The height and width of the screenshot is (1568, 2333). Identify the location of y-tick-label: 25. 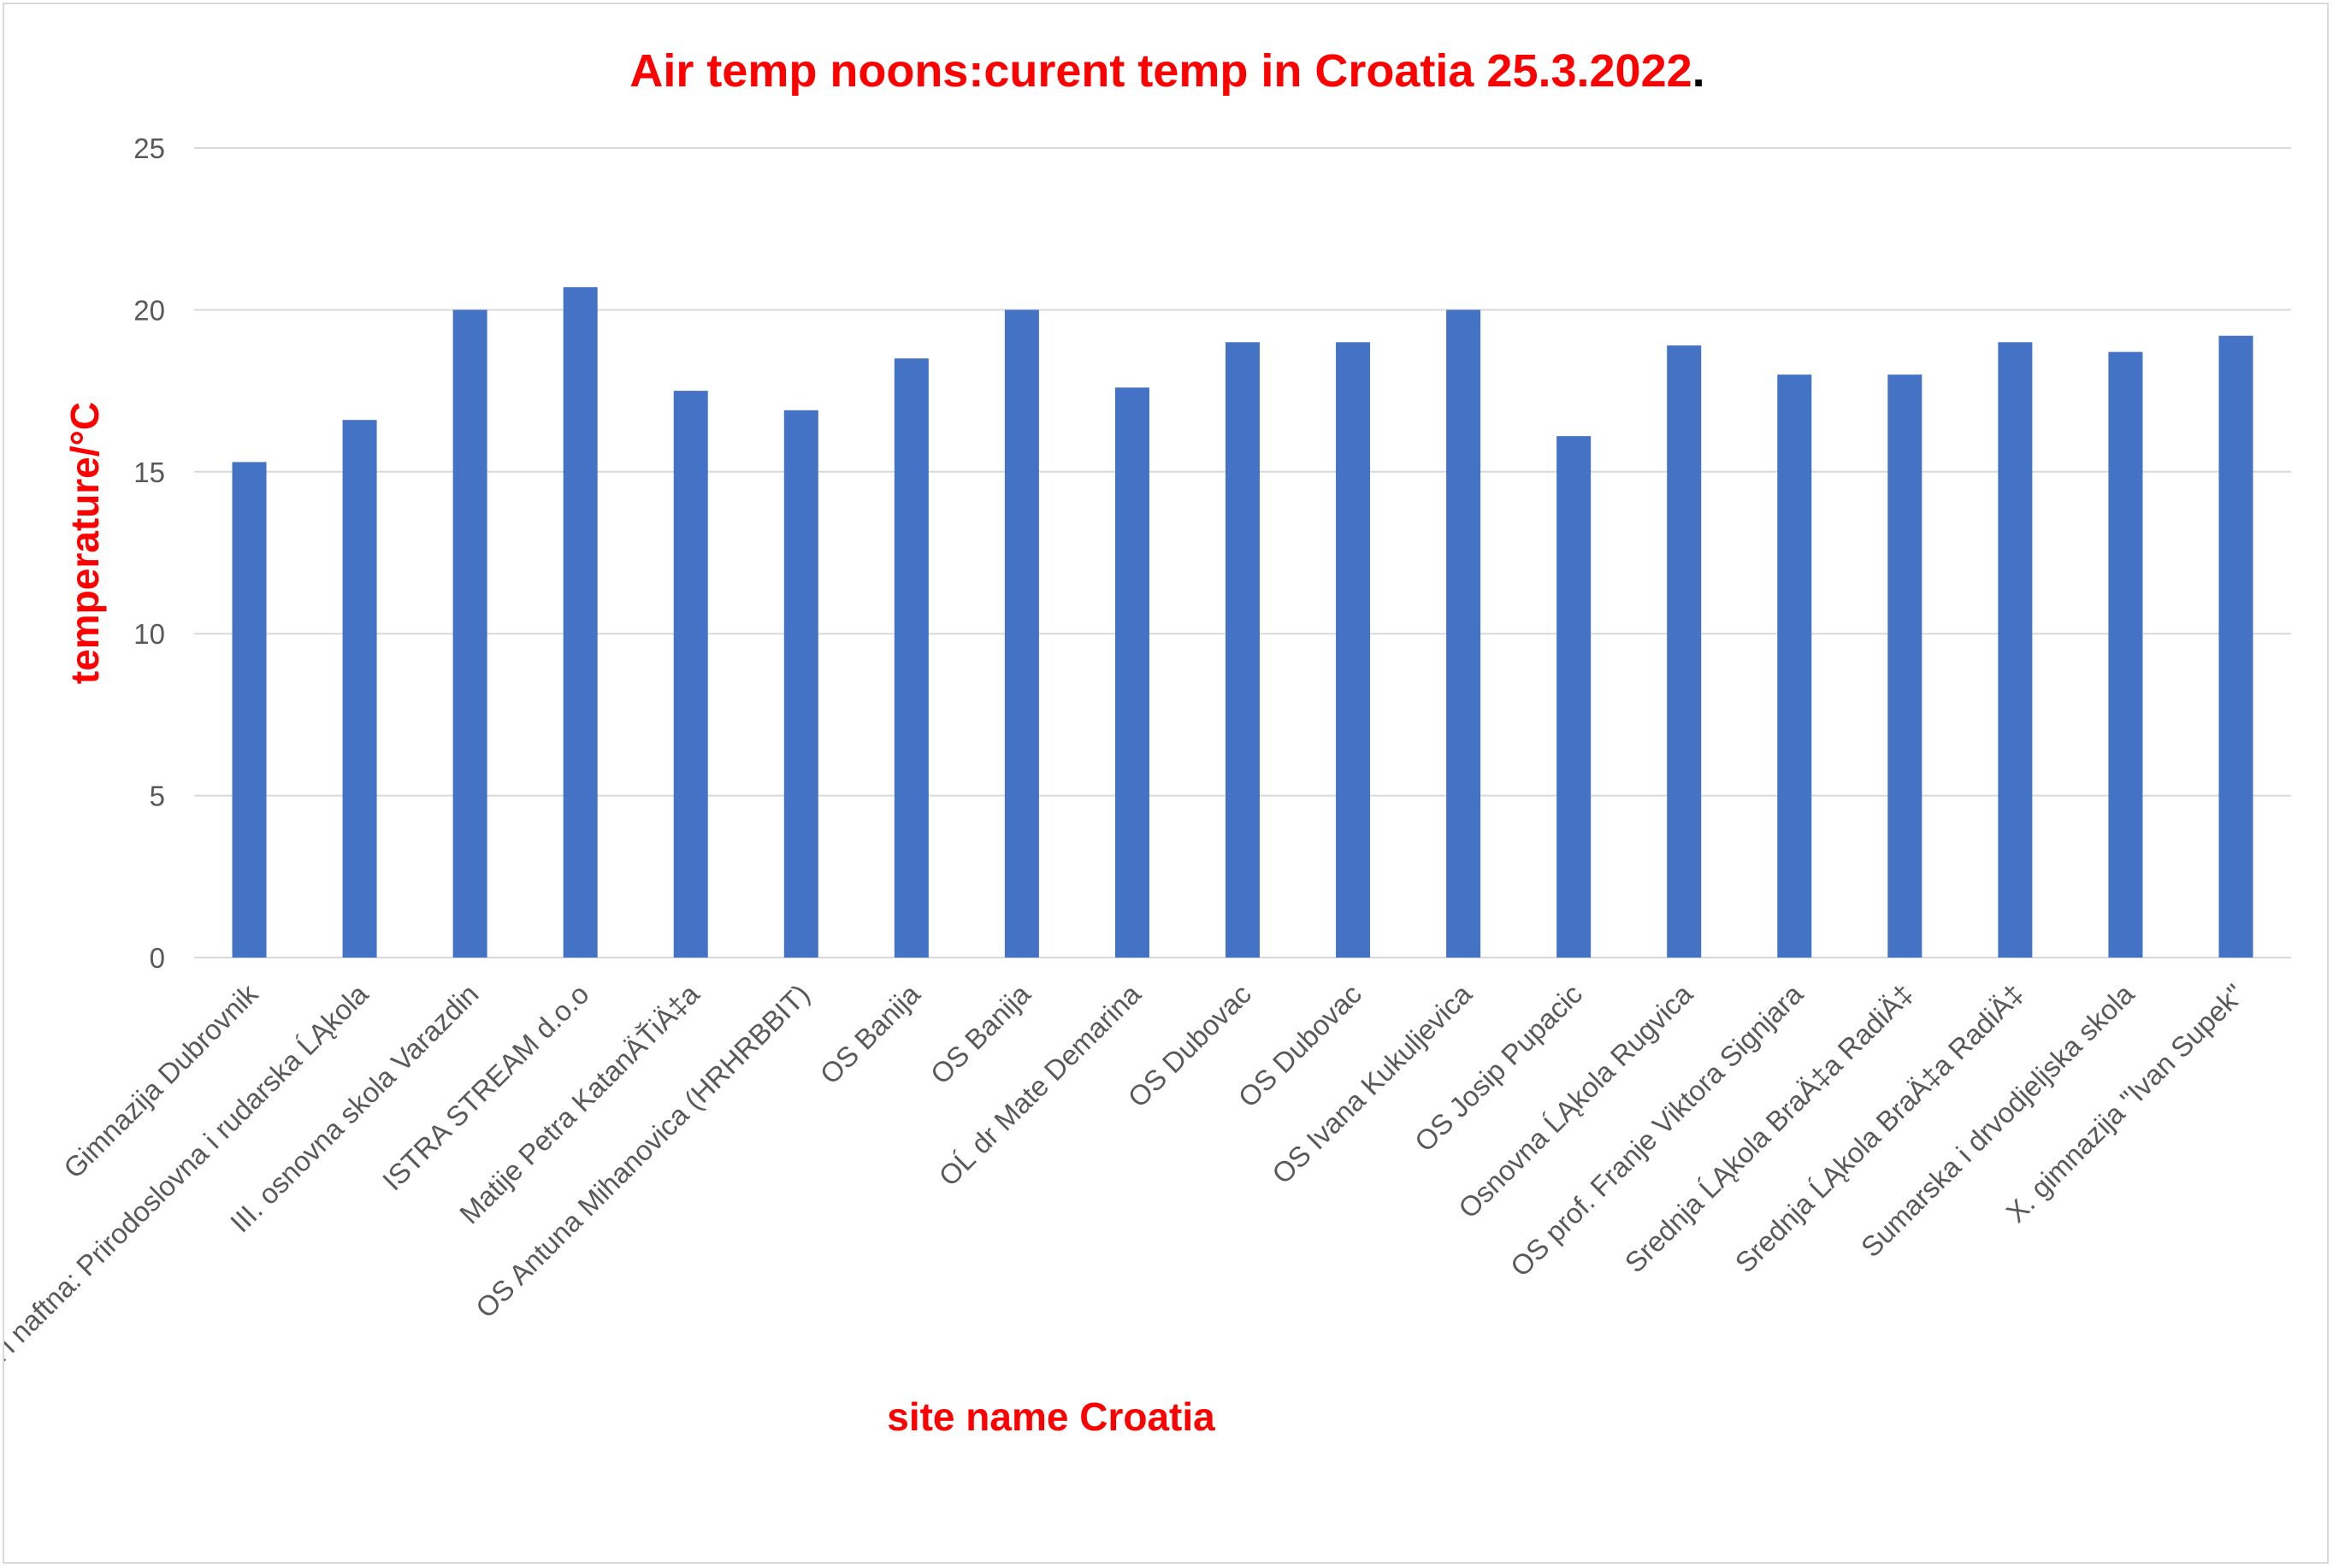
(149, 148).